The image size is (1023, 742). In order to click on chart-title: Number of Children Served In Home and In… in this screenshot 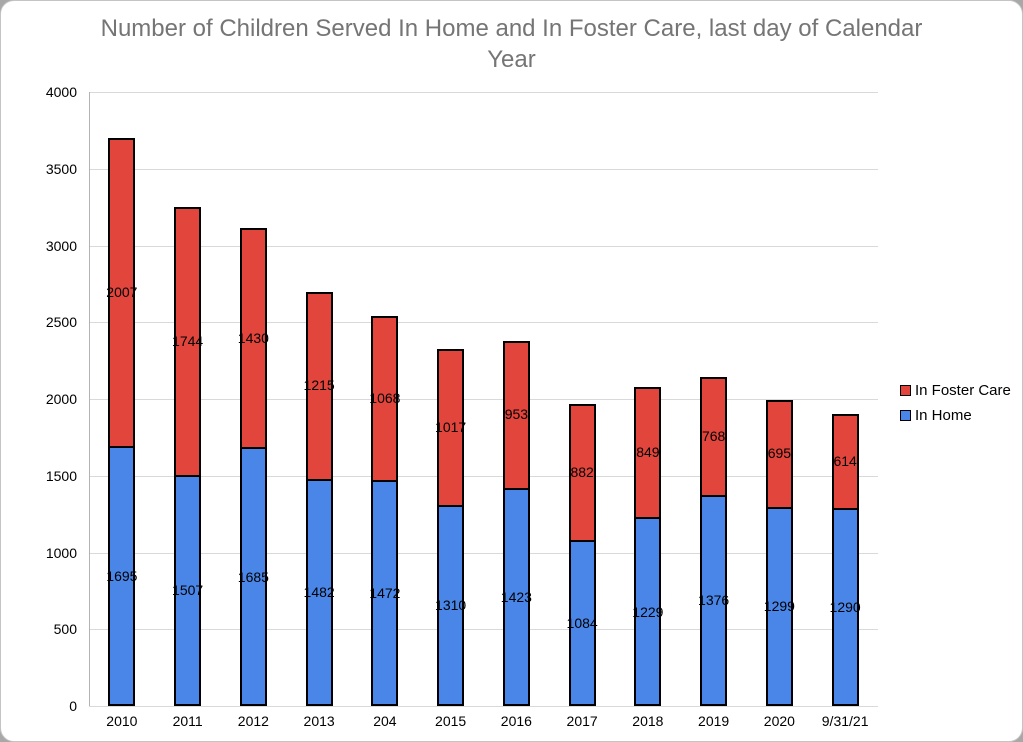, I will do `click(511, 44)`.